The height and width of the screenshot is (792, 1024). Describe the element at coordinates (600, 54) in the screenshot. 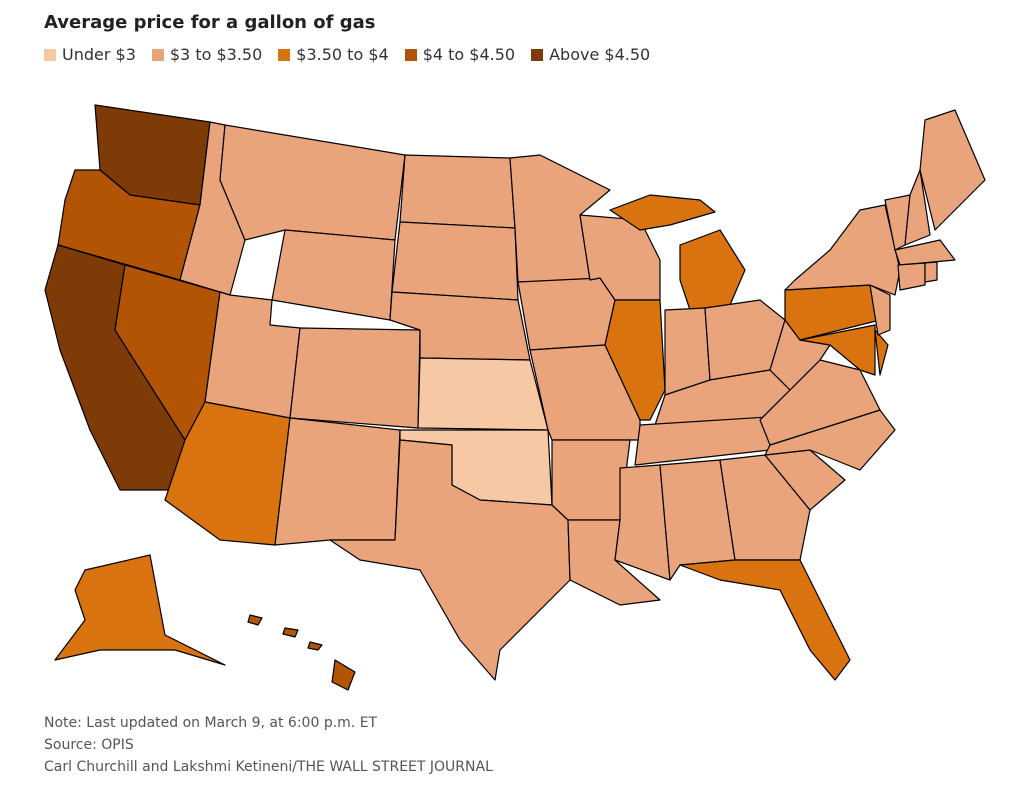

I see `legend-label: Above $4.50` at that location.